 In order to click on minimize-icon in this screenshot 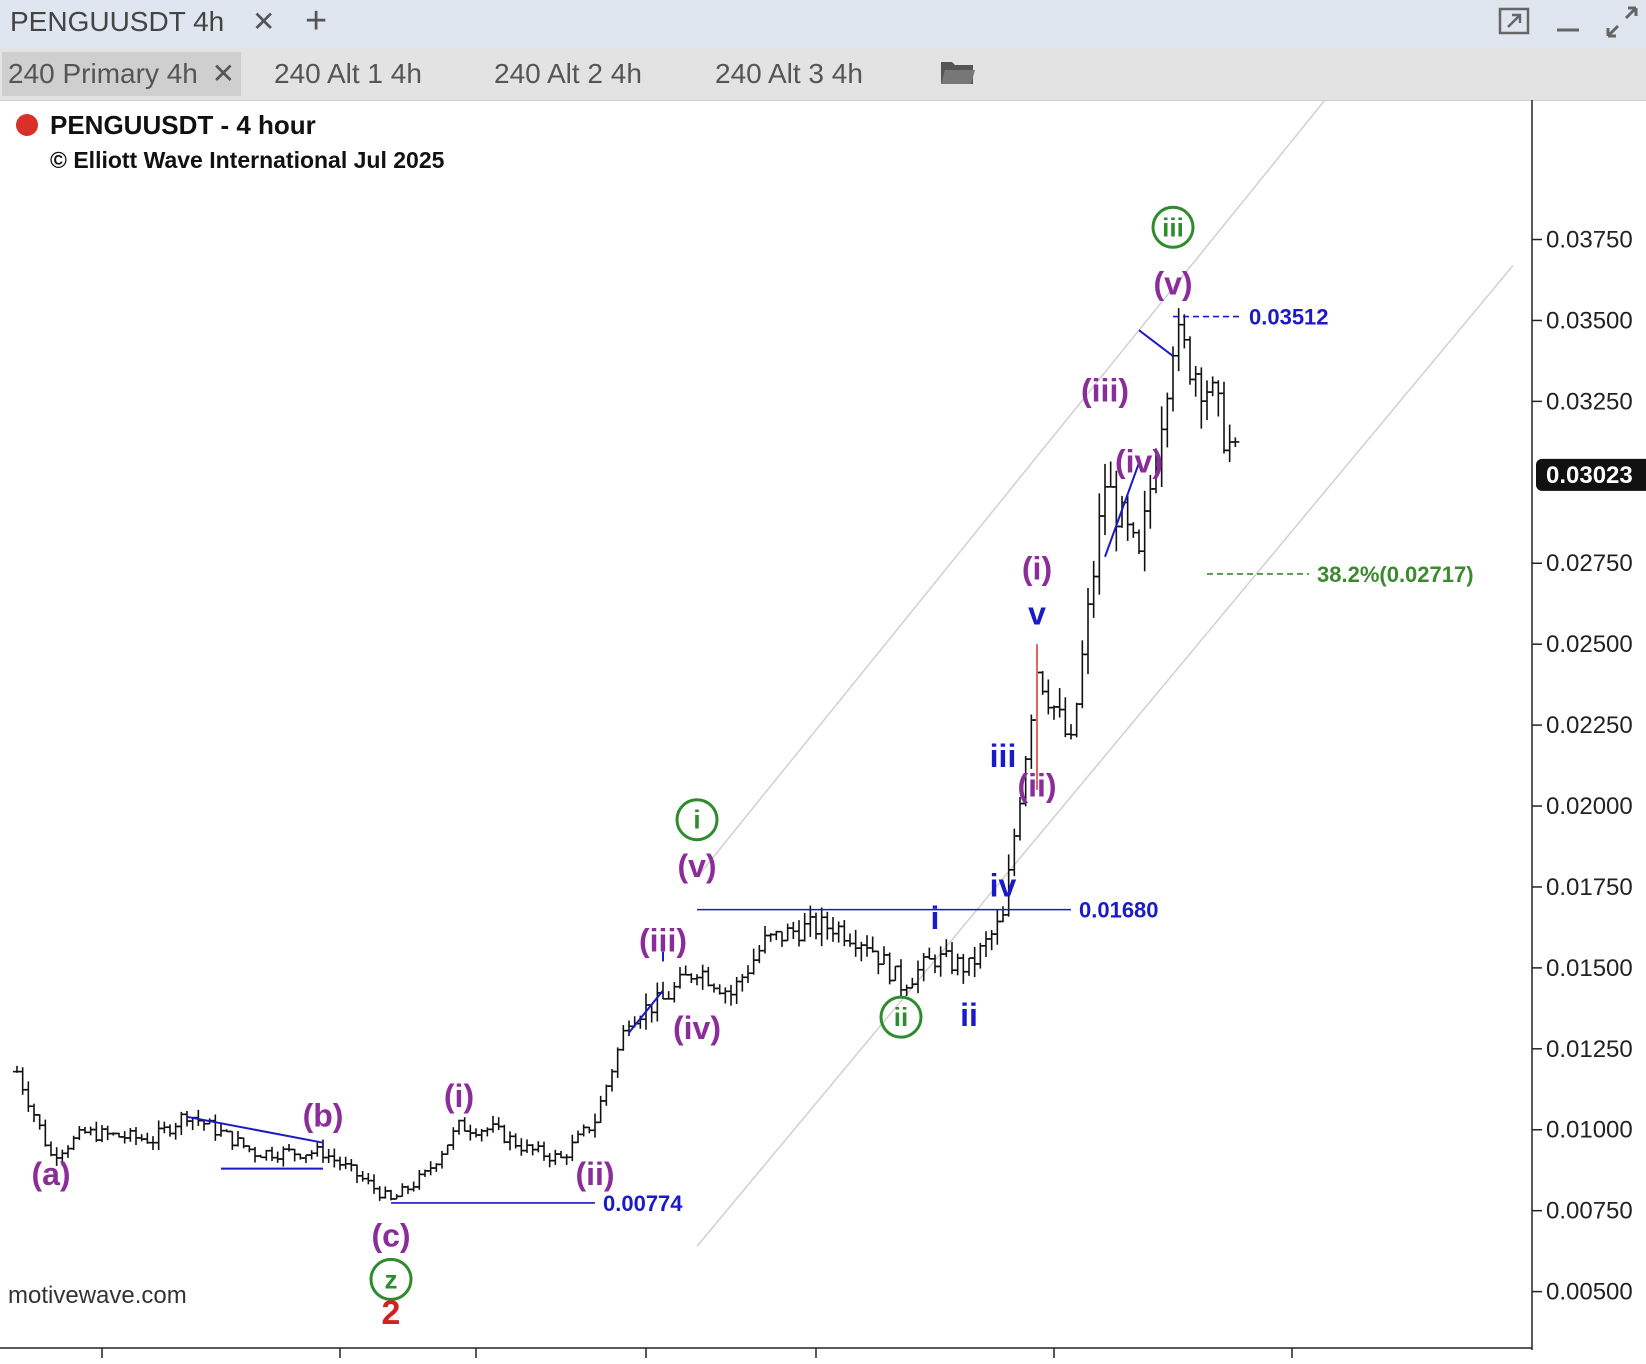, I will do `click(1568, 22)`.